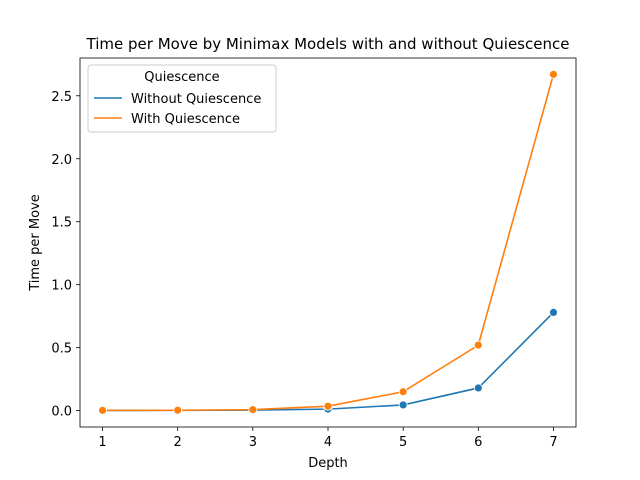  What do you see at coordinates (328, 361) in the screenshot?
I see `series-line-without-quiescence` at bounding box center [328, 361].